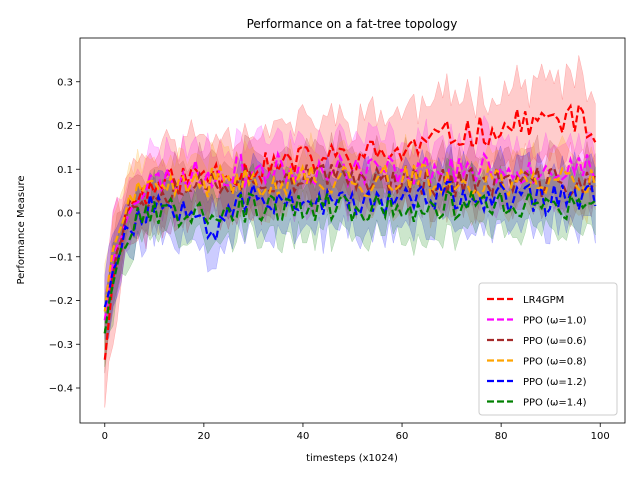 The height and width of the screenshot is (480, 640). What do you see at coordinates (61, 257) in the screenshot?
I see `y-tick-label: −0.1` at bounding box center [61, 257].